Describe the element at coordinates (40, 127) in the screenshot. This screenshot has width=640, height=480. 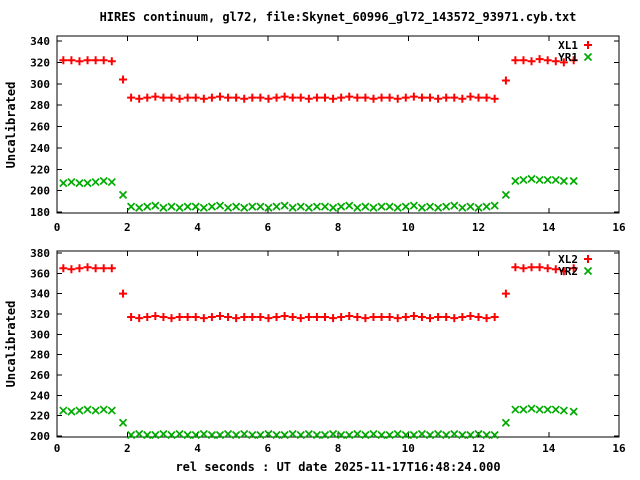
I see `y-tick-label: 260` at that location.